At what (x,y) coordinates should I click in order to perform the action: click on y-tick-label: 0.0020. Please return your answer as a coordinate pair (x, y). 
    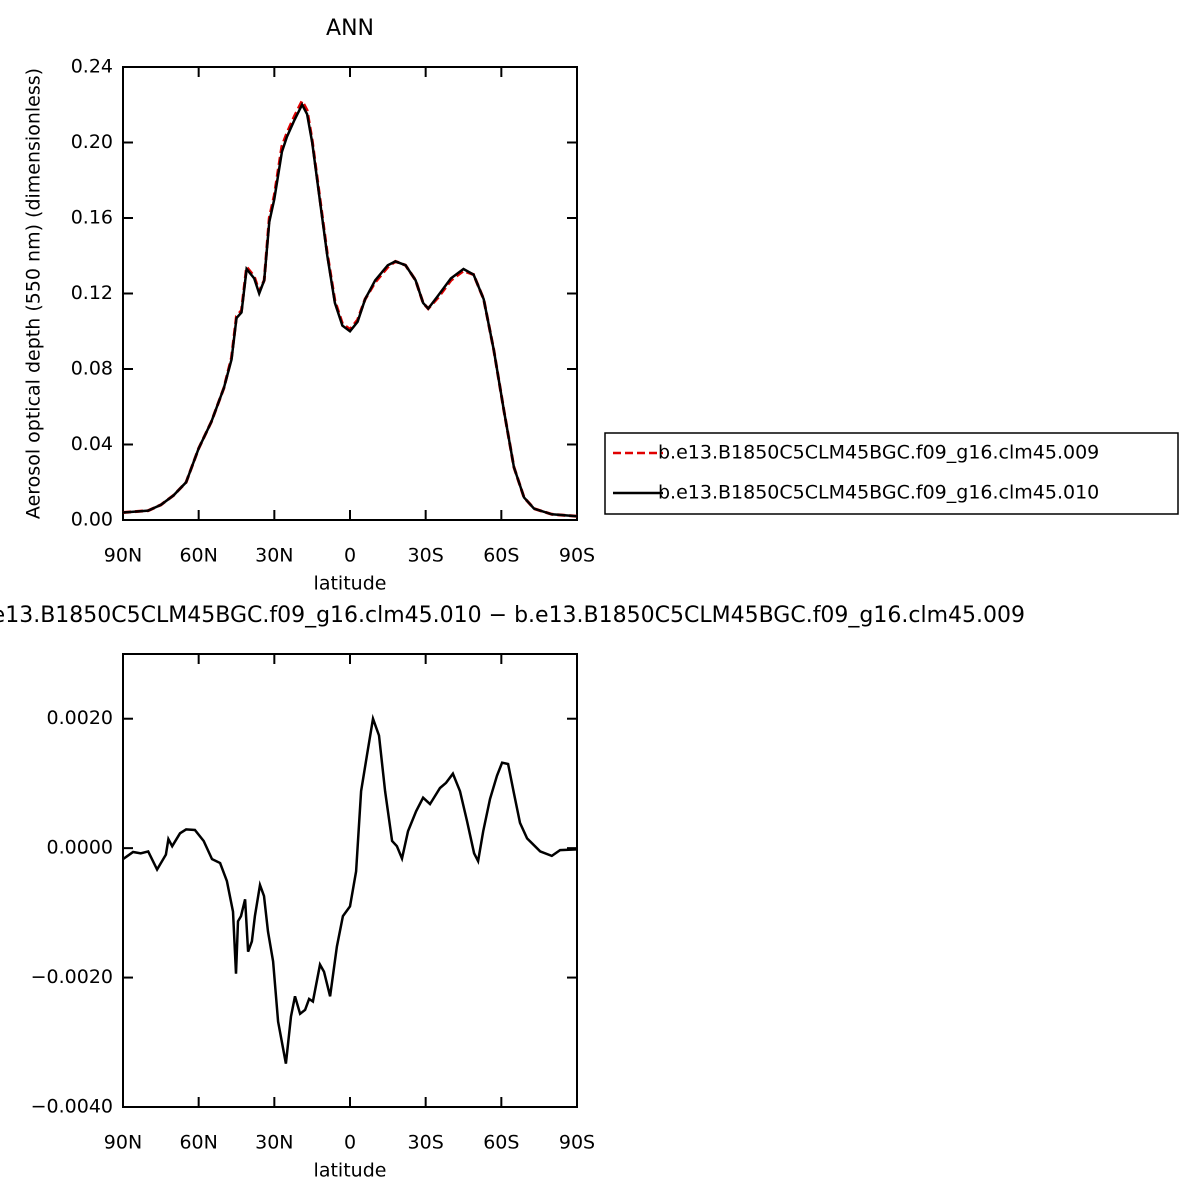
    Looking at the image, I should click on (80, 718).